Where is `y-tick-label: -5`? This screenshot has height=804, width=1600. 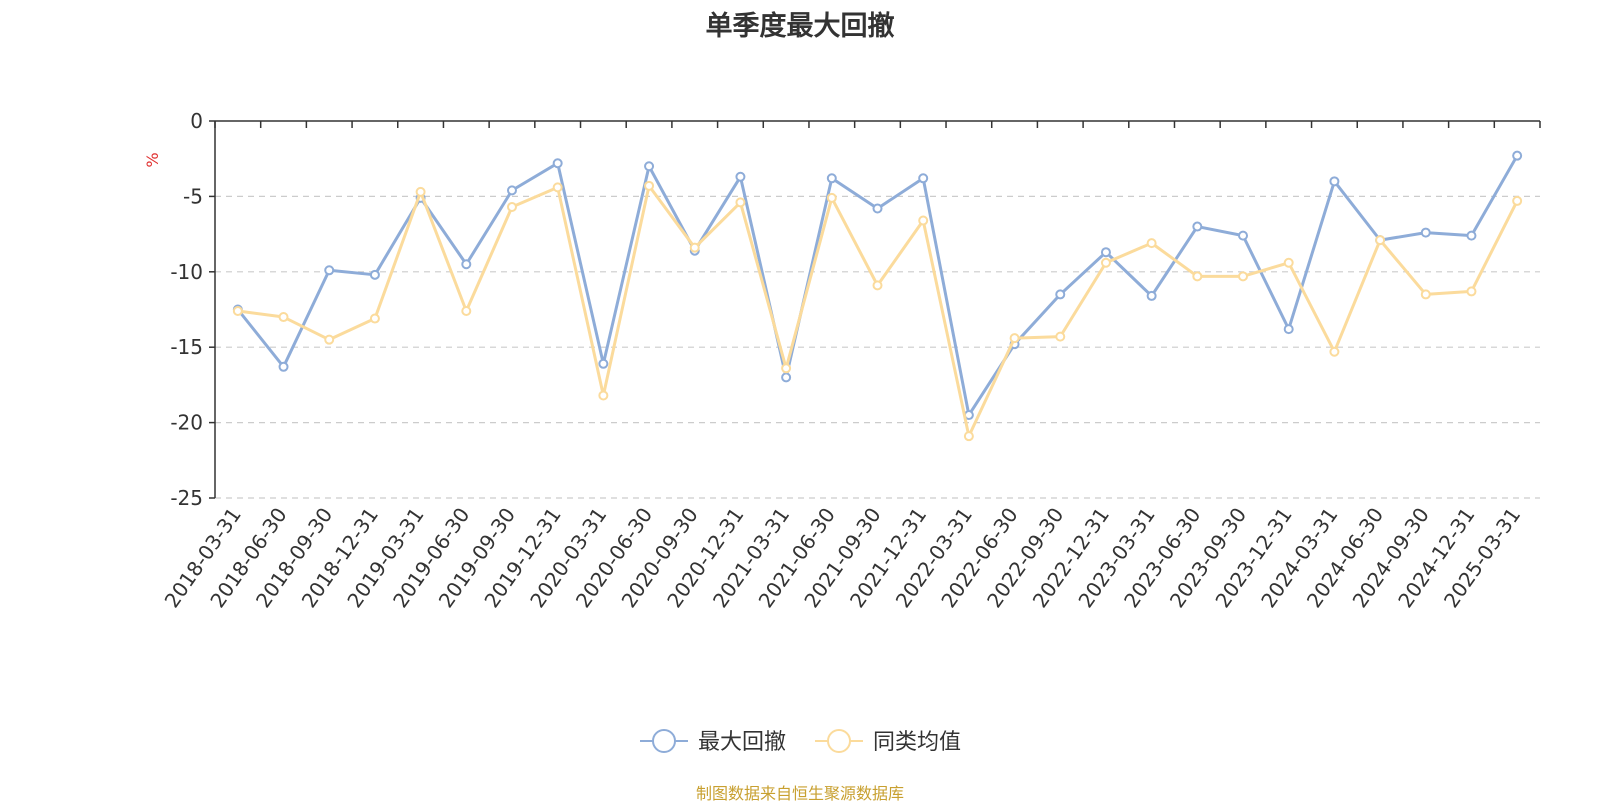 y-tick-label: -5 is located at coordinates (193, 196).